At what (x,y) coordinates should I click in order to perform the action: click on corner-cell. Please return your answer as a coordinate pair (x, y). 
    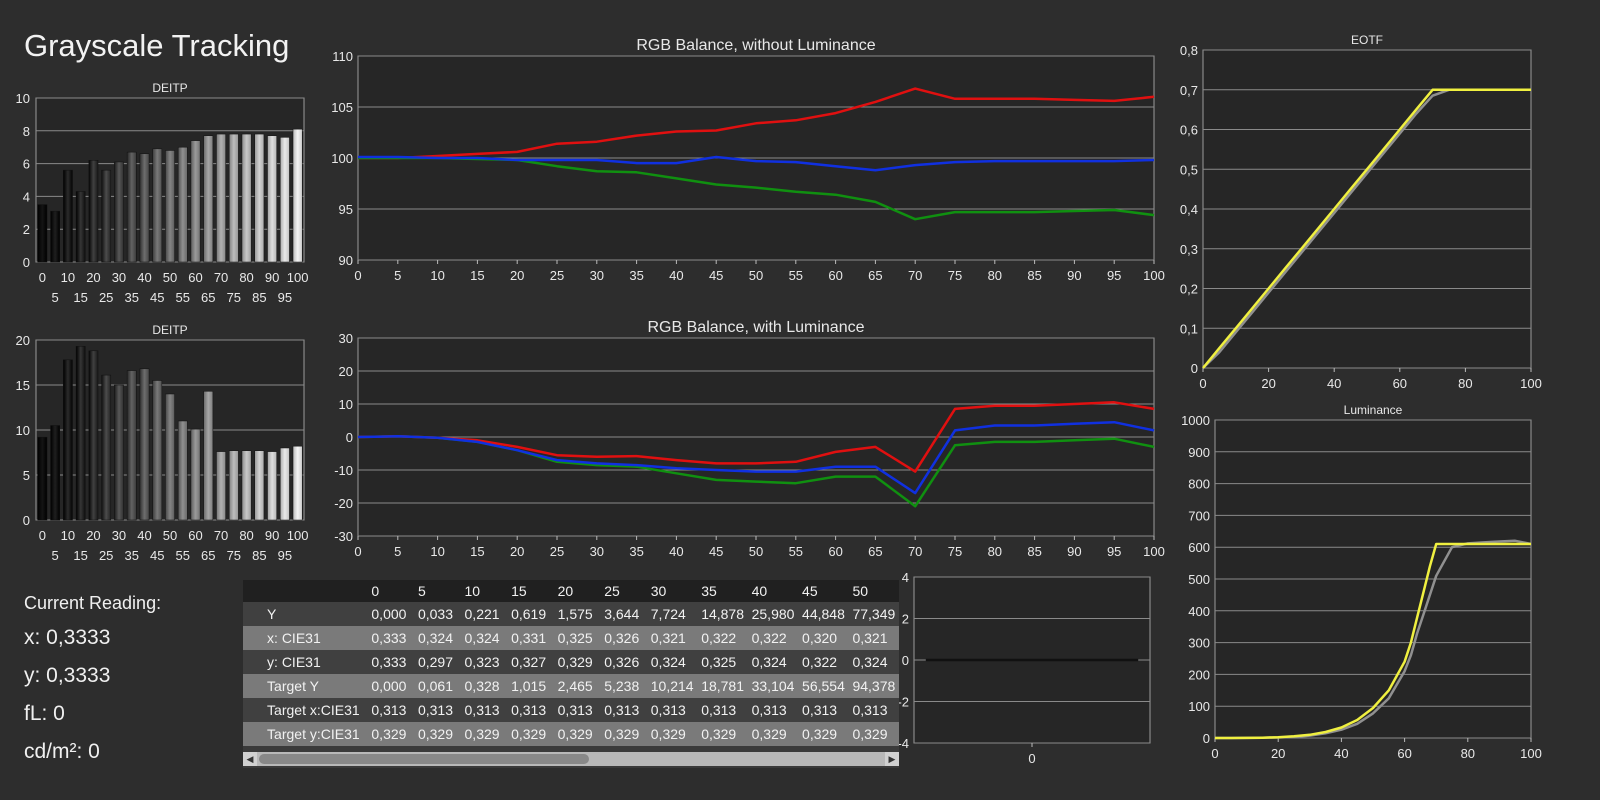
    Looking at the image, I should click on (308, 591).